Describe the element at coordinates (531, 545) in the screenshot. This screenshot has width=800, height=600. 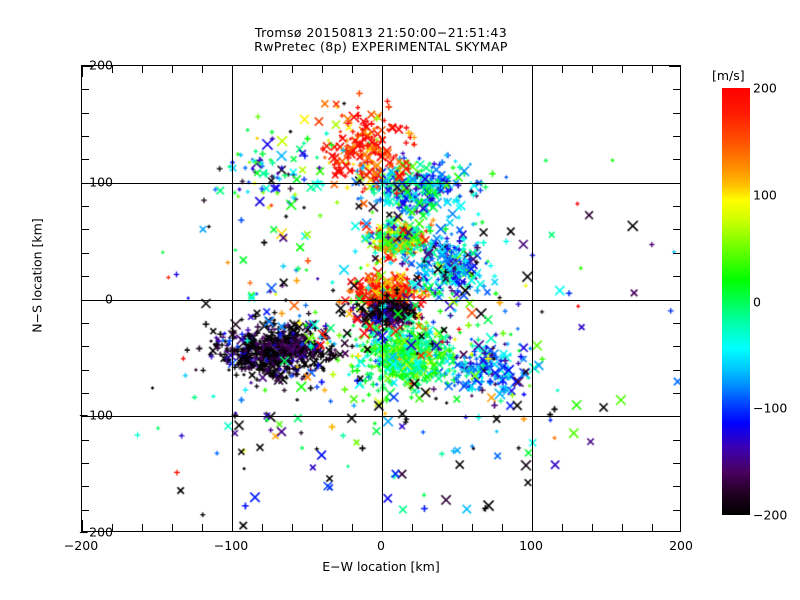
I see `x-axis-tick-label: 100` at that location.